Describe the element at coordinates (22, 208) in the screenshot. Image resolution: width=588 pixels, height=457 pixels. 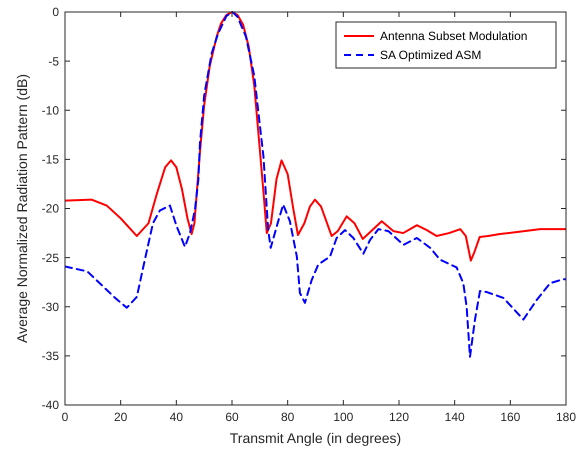
I see `y-axis-title: Average Normalized Radiation Pattern (dB)` at that location.